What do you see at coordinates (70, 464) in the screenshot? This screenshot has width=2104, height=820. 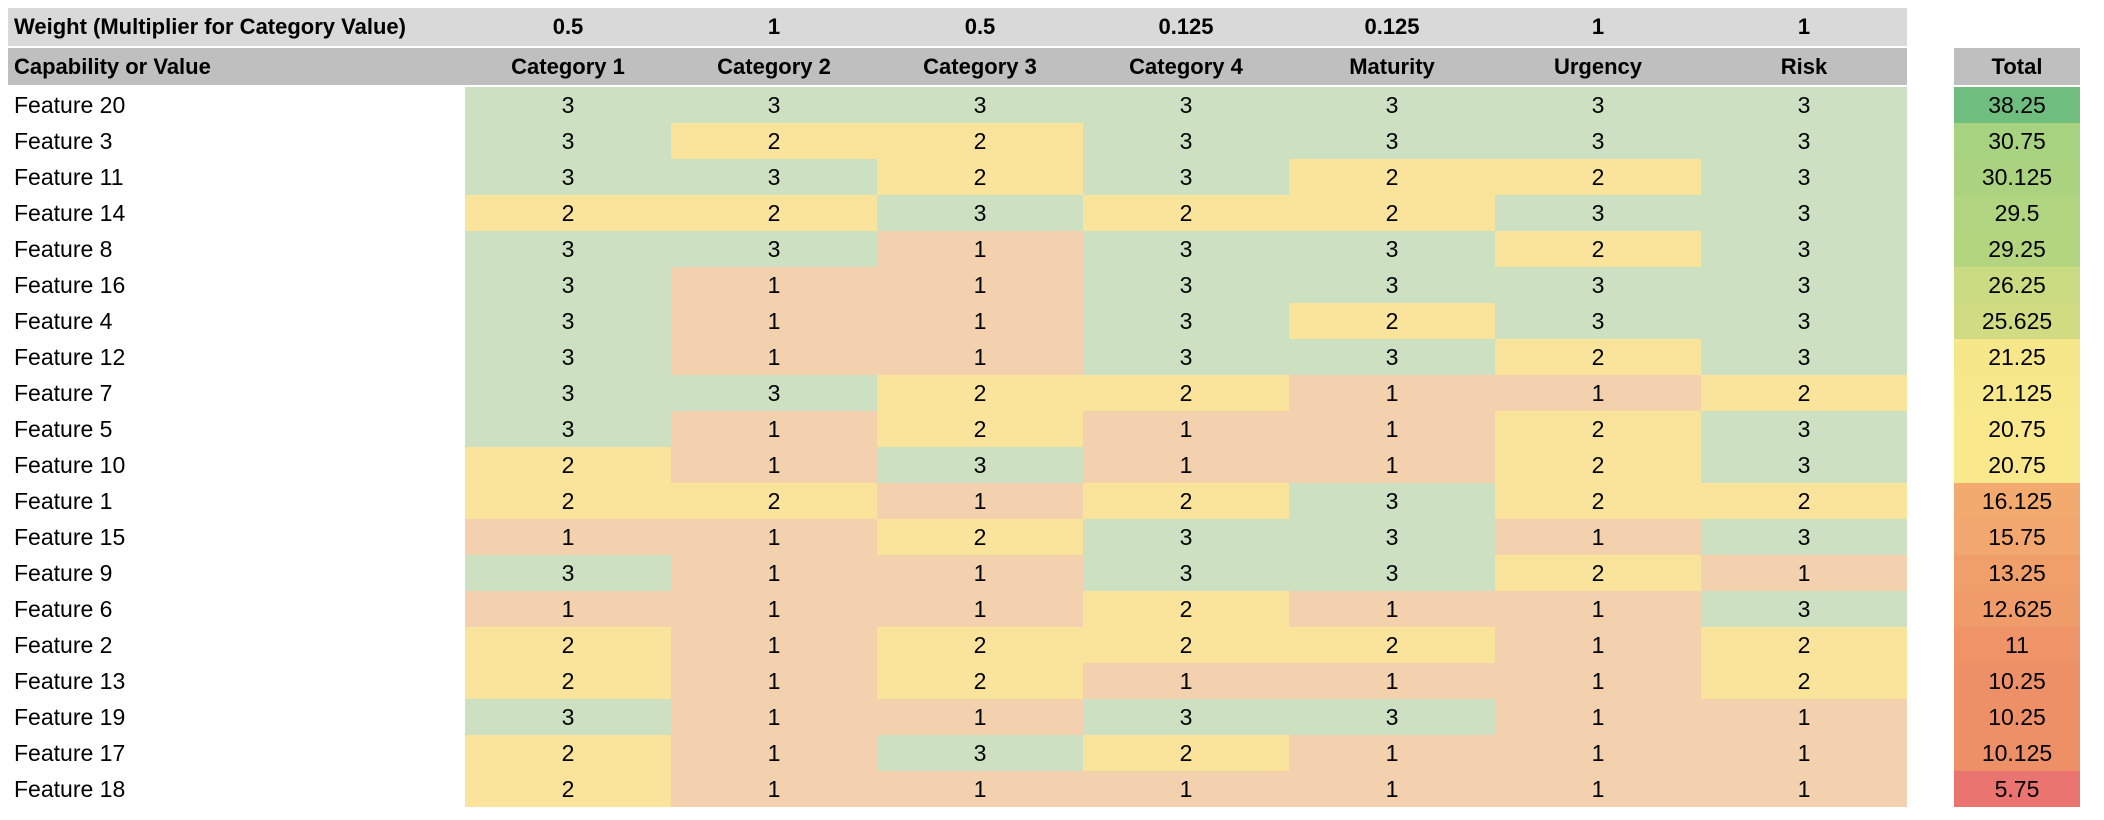 I see `feature-name-cell: Feature 10` at bounding box center [70, 464].